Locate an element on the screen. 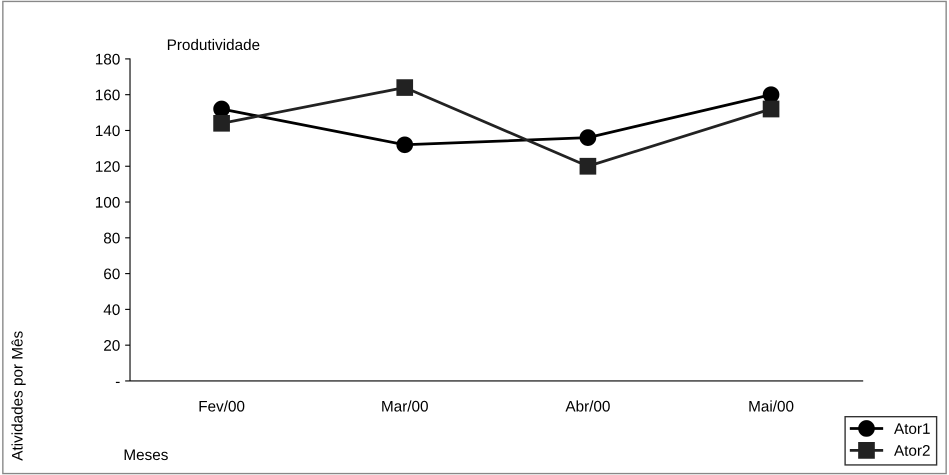 The width and height of the screenshot is (949, 475). x-tick-label: Fev/00 is located at coordinates (221, 406).